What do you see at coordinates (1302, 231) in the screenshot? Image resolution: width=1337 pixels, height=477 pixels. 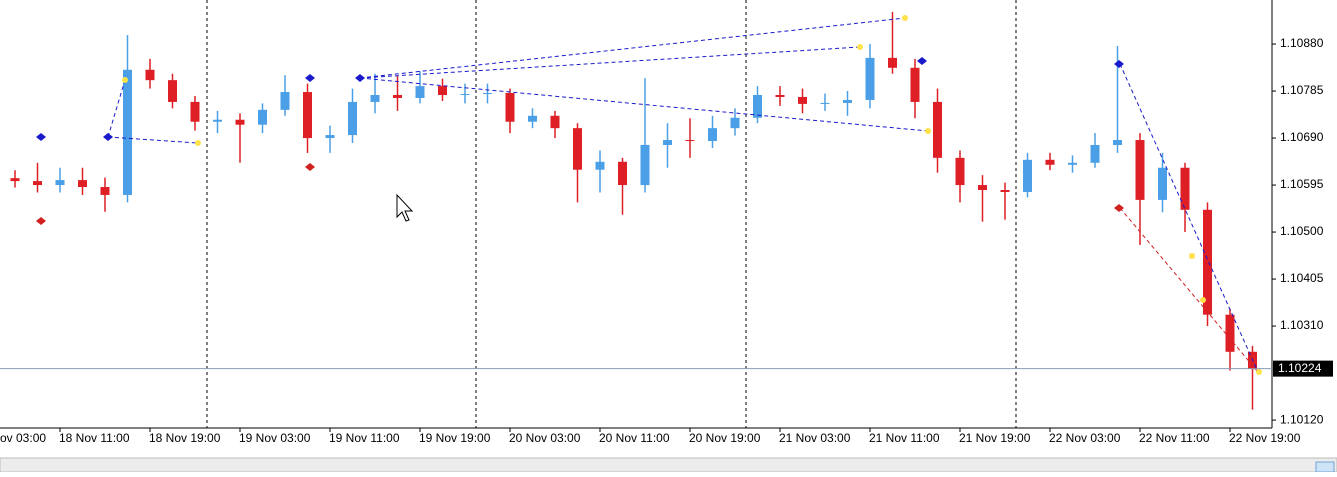 I see `y-tick-label: 1.10500` at bounding box center [1302, 231].